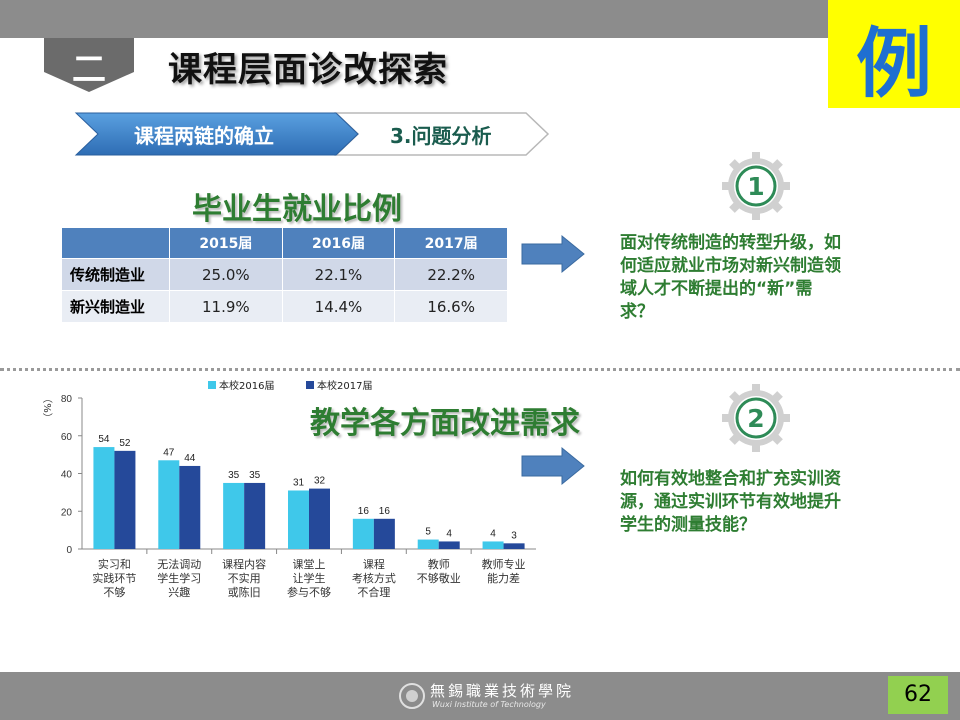  I want to click on category-label-line: 参与不够, so click(309, 592).